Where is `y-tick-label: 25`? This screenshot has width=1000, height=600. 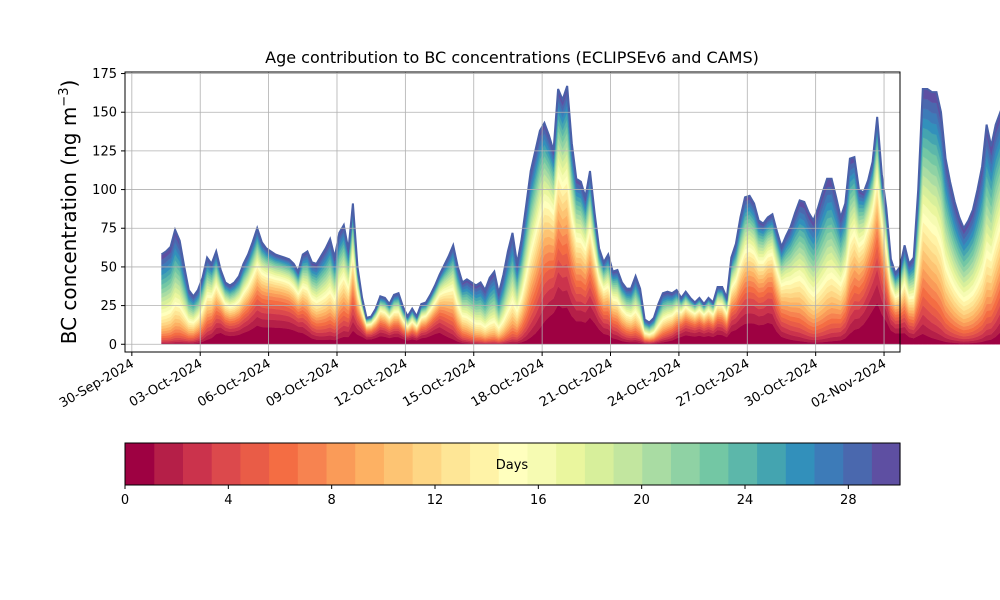
y-tick-label: 25 is located at coordinates (108, 306).